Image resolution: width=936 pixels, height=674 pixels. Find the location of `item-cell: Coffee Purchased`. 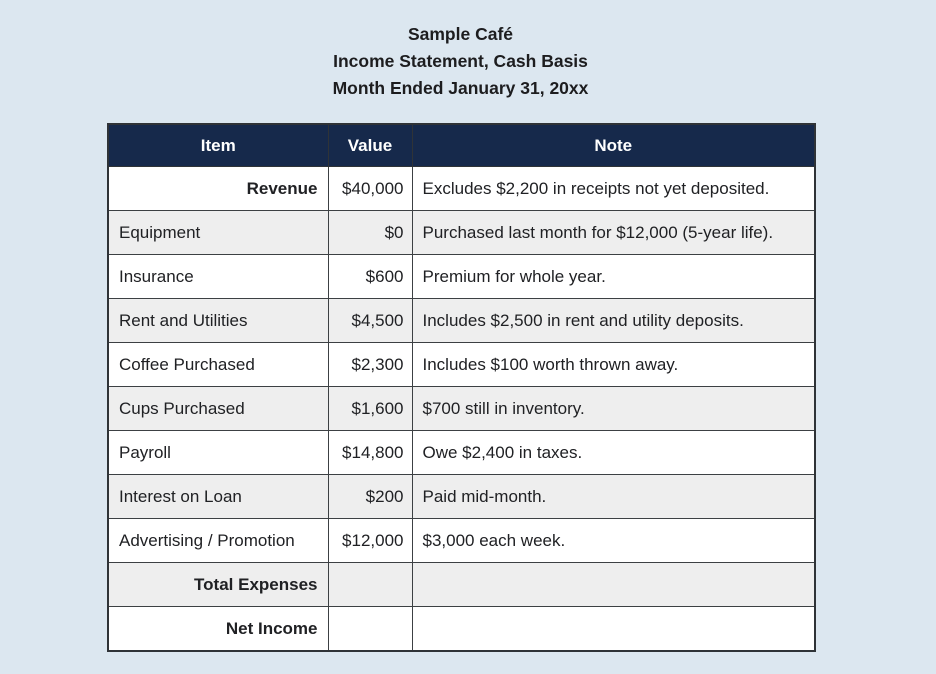

item-cell: Coffee Purchased is located at coordinates (218, 364).